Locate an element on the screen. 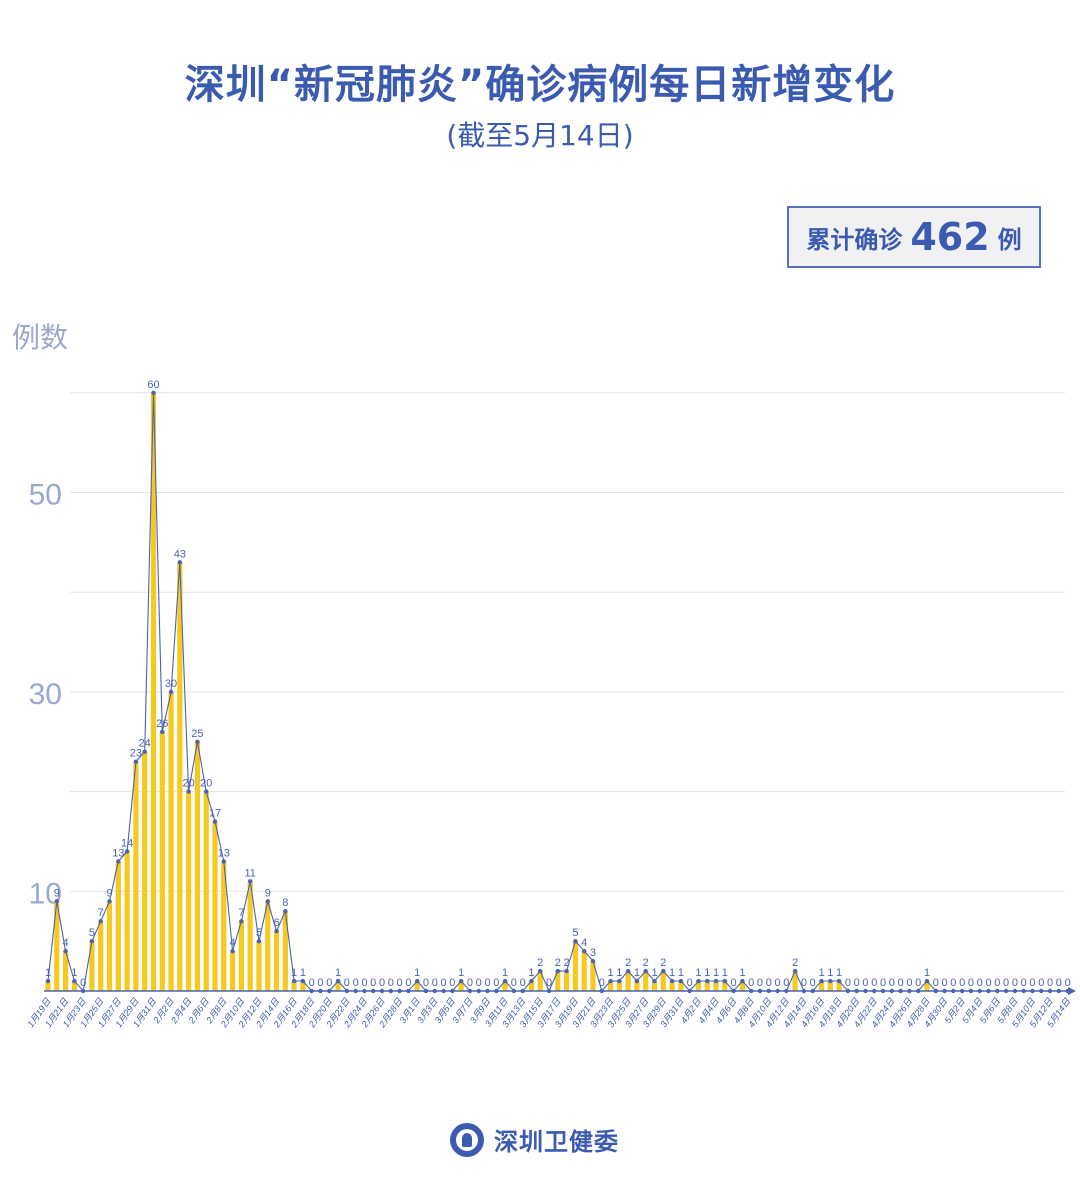  total-cases-badge: 累计确诊 462 例 is located at coordinates (914, 237).